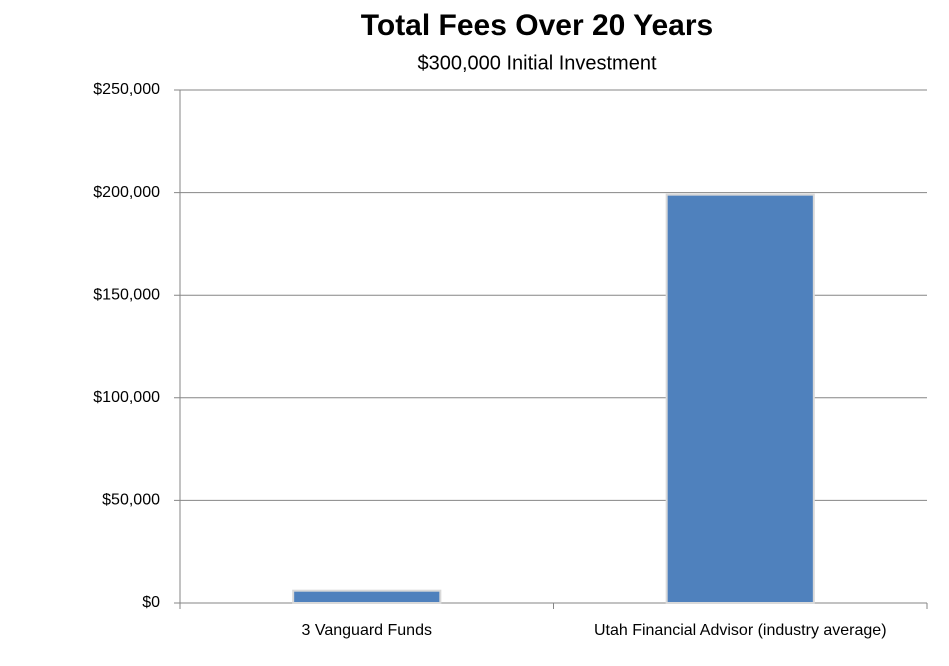 The height and width of the screenshot is (666, 949). Describe the element at coordinates (537, 25) in the screenshot. I see `chart-title: Total Fees Over 20 Years` at that location.